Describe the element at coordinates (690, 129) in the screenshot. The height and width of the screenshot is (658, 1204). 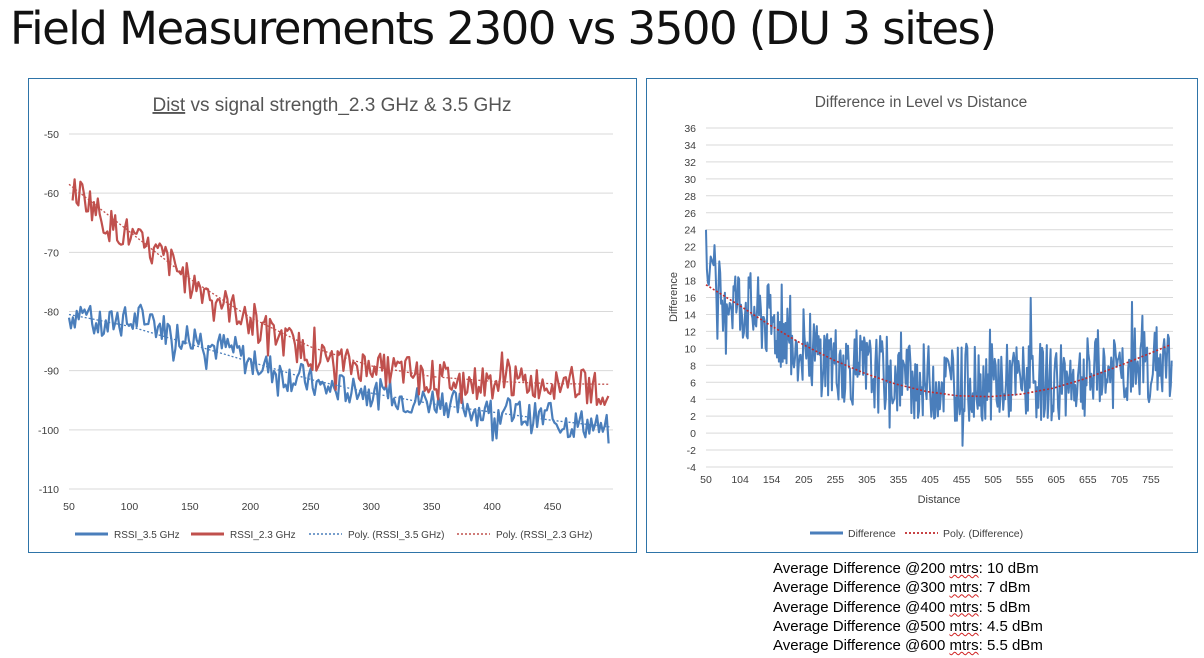
I see `y-tick-label: 36` at that location.